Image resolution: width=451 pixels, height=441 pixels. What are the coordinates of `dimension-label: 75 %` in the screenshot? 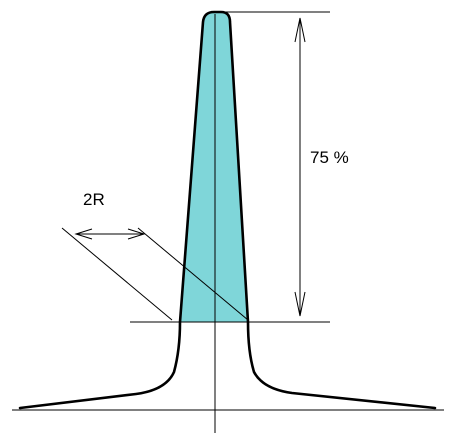 It's located at (329, 157).